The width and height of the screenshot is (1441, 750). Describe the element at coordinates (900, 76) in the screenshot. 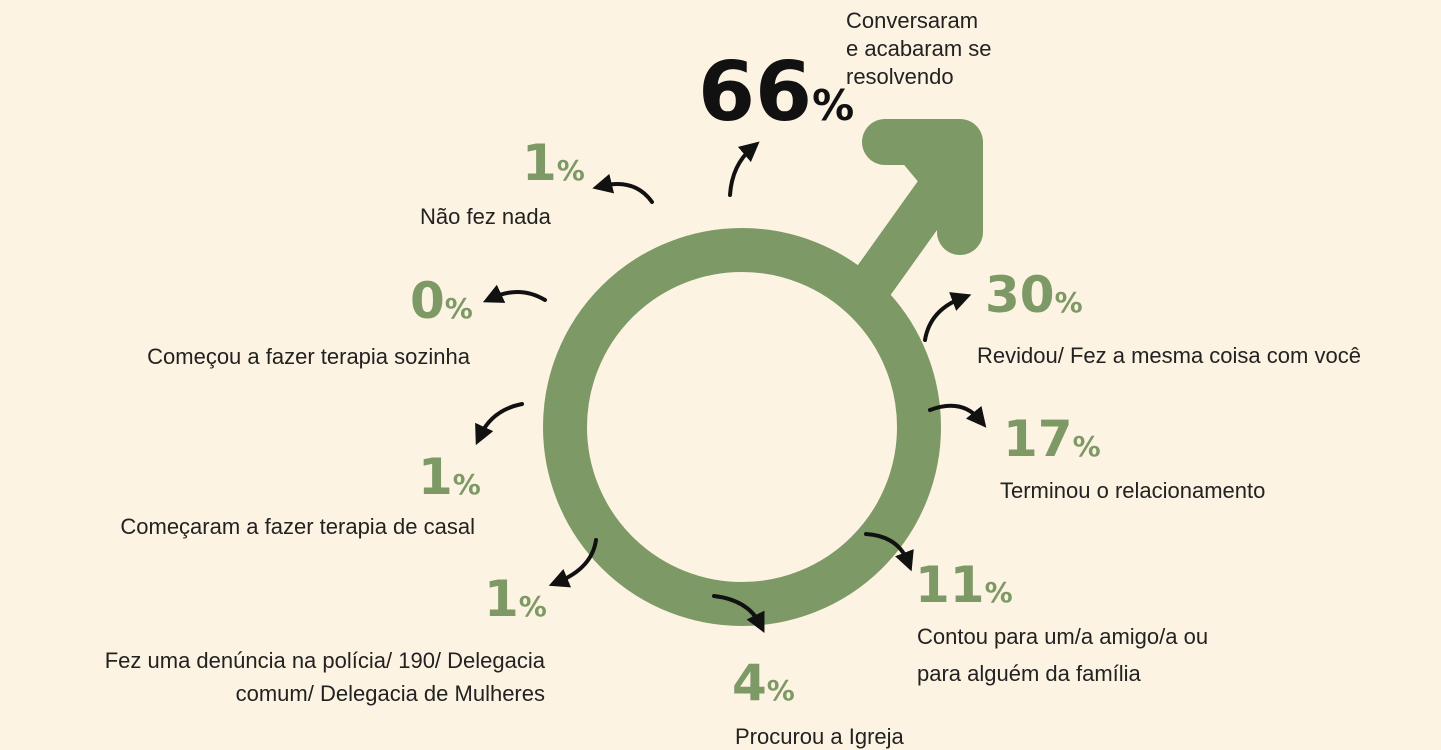

I see `label: resolvendo` at that location.